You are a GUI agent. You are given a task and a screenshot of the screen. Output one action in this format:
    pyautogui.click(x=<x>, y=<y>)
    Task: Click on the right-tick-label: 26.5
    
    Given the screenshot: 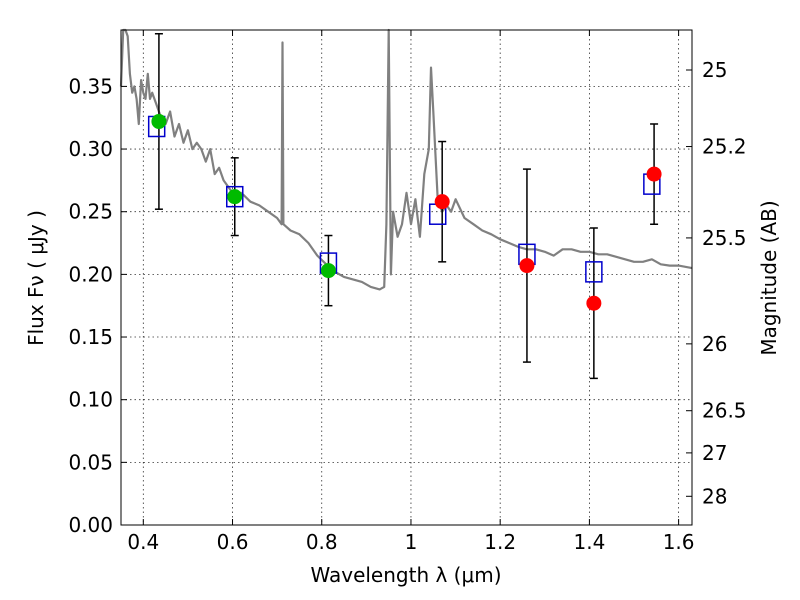 What is the action you would take?
    pyautogui.click(x=724, y=411)
    